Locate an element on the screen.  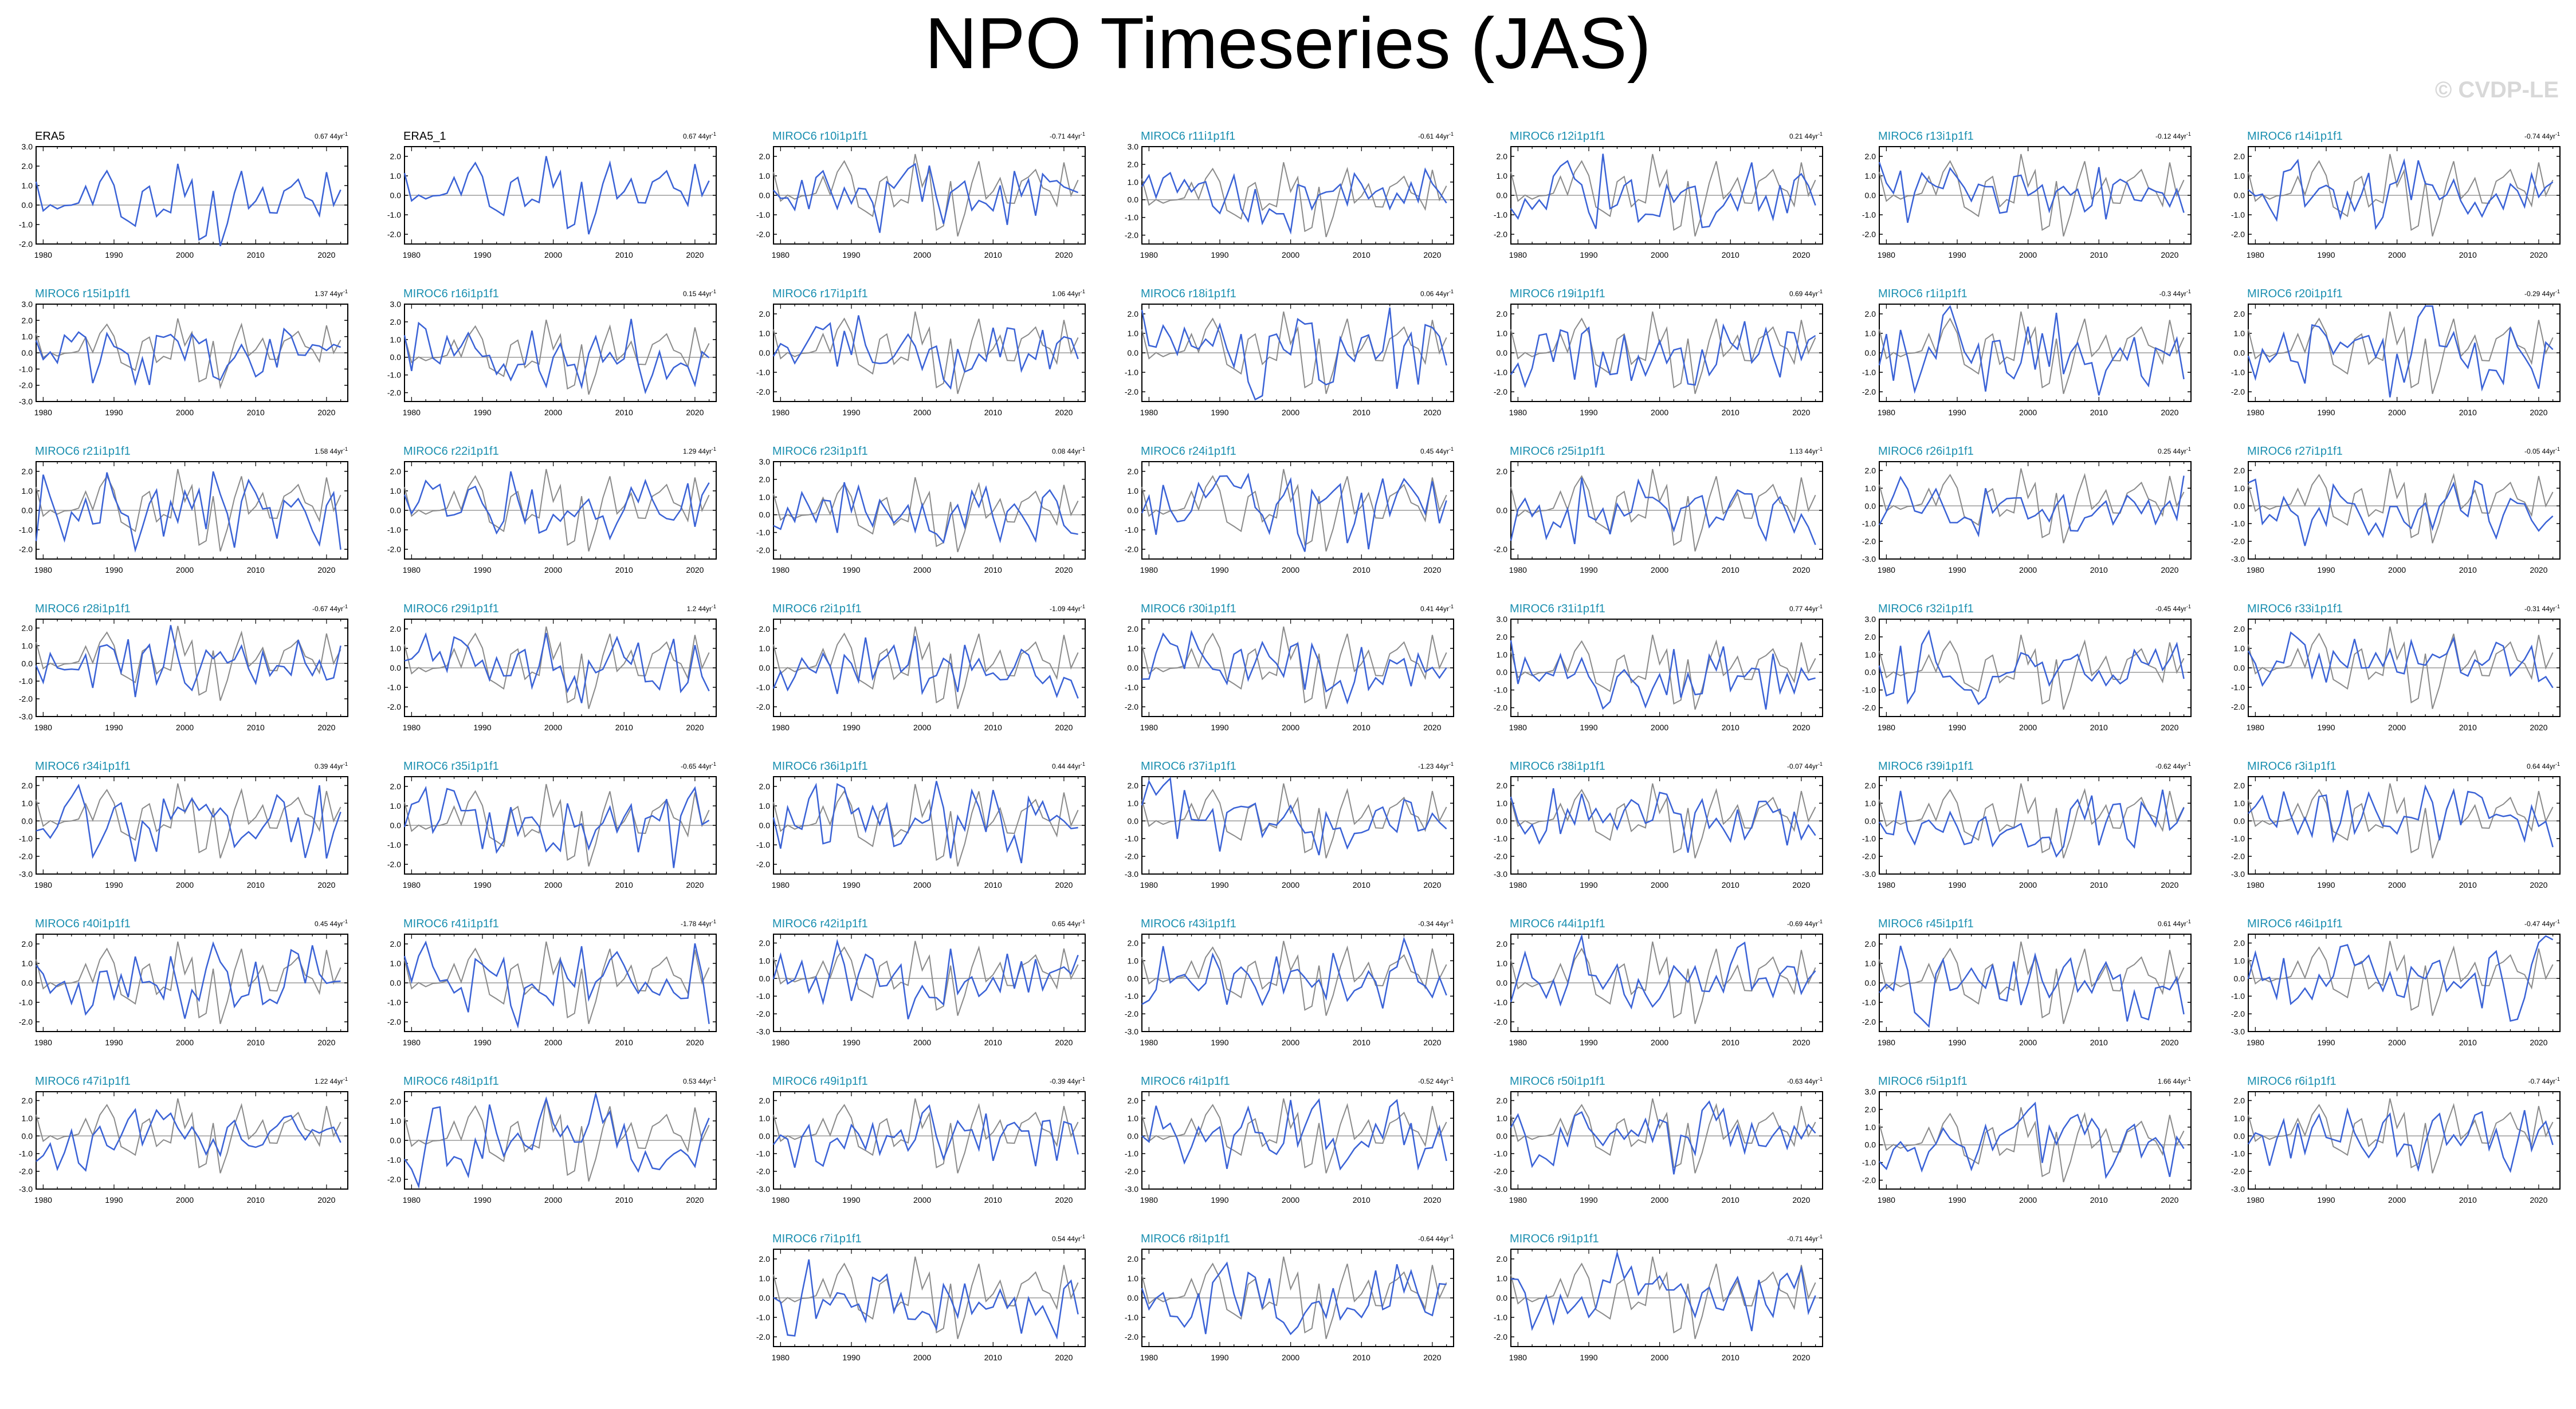
panel-title: MIROC6 r43i1p1f1 is located at coordinates (1189, 924).